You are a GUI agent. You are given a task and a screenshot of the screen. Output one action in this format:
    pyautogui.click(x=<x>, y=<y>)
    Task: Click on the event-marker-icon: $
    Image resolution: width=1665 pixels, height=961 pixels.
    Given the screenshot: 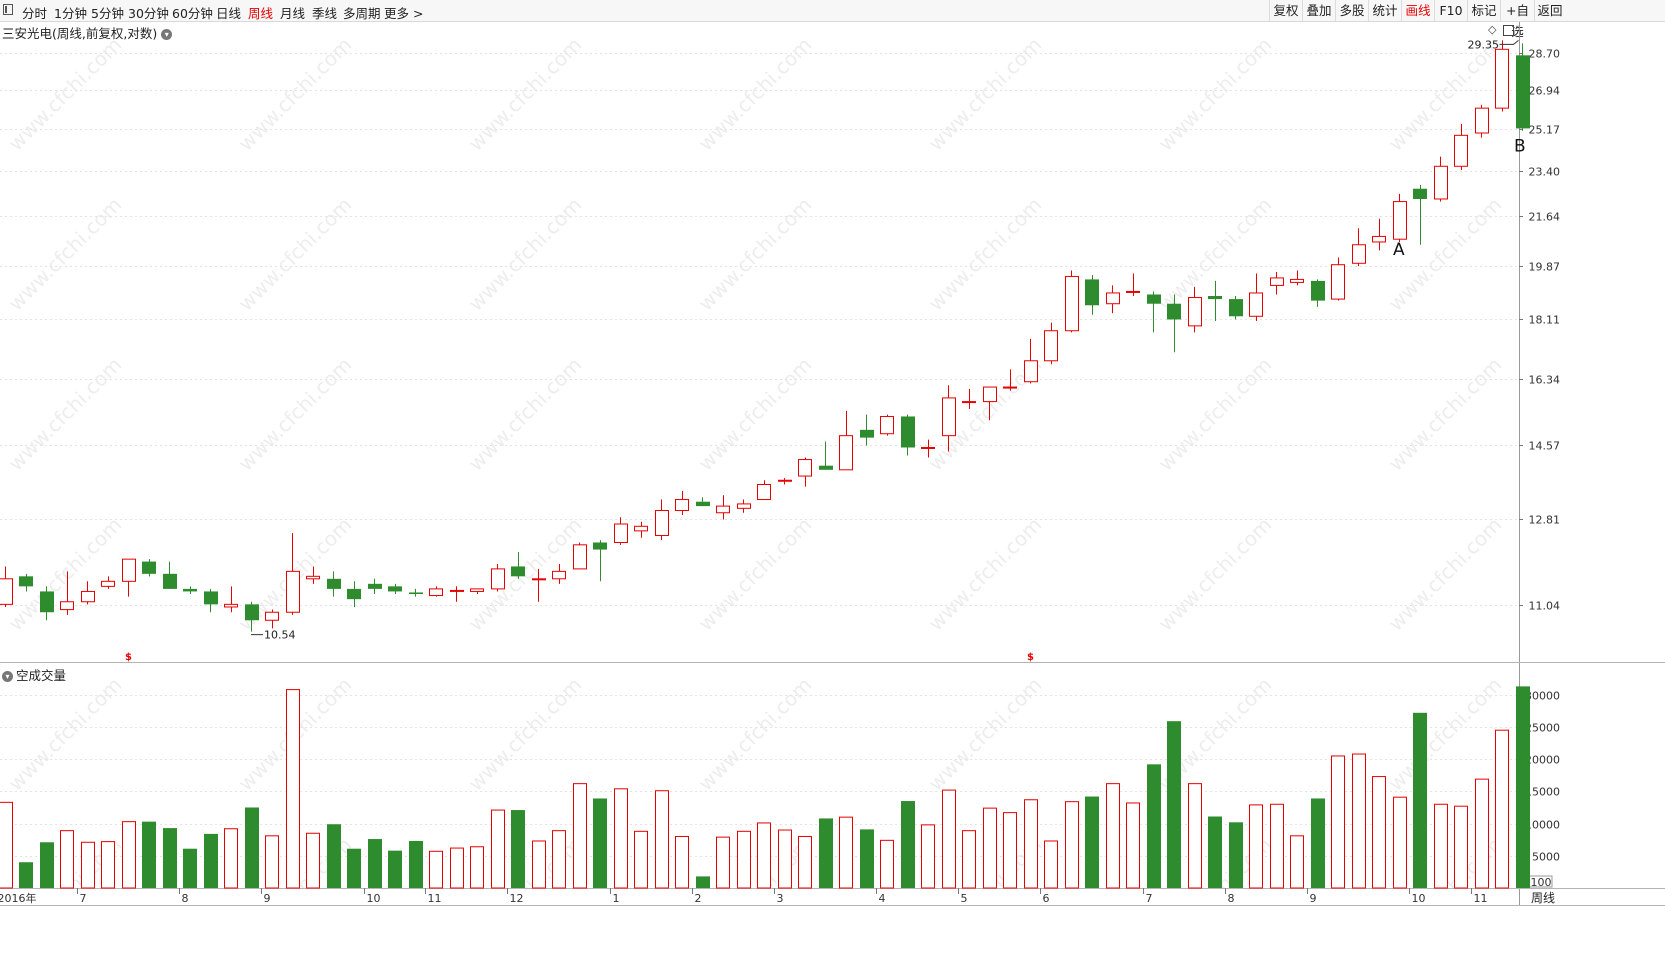 What is the action you would take?
    pyautogui.click(x=128, y=657)
    